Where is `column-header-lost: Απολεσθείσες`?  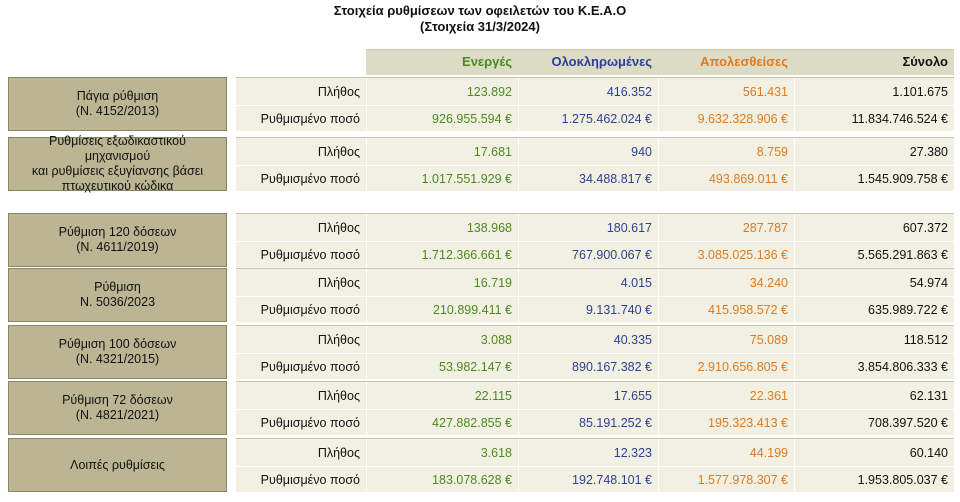 column-header-lost: Απολεσθείσες is located at coordinates (744, 61).